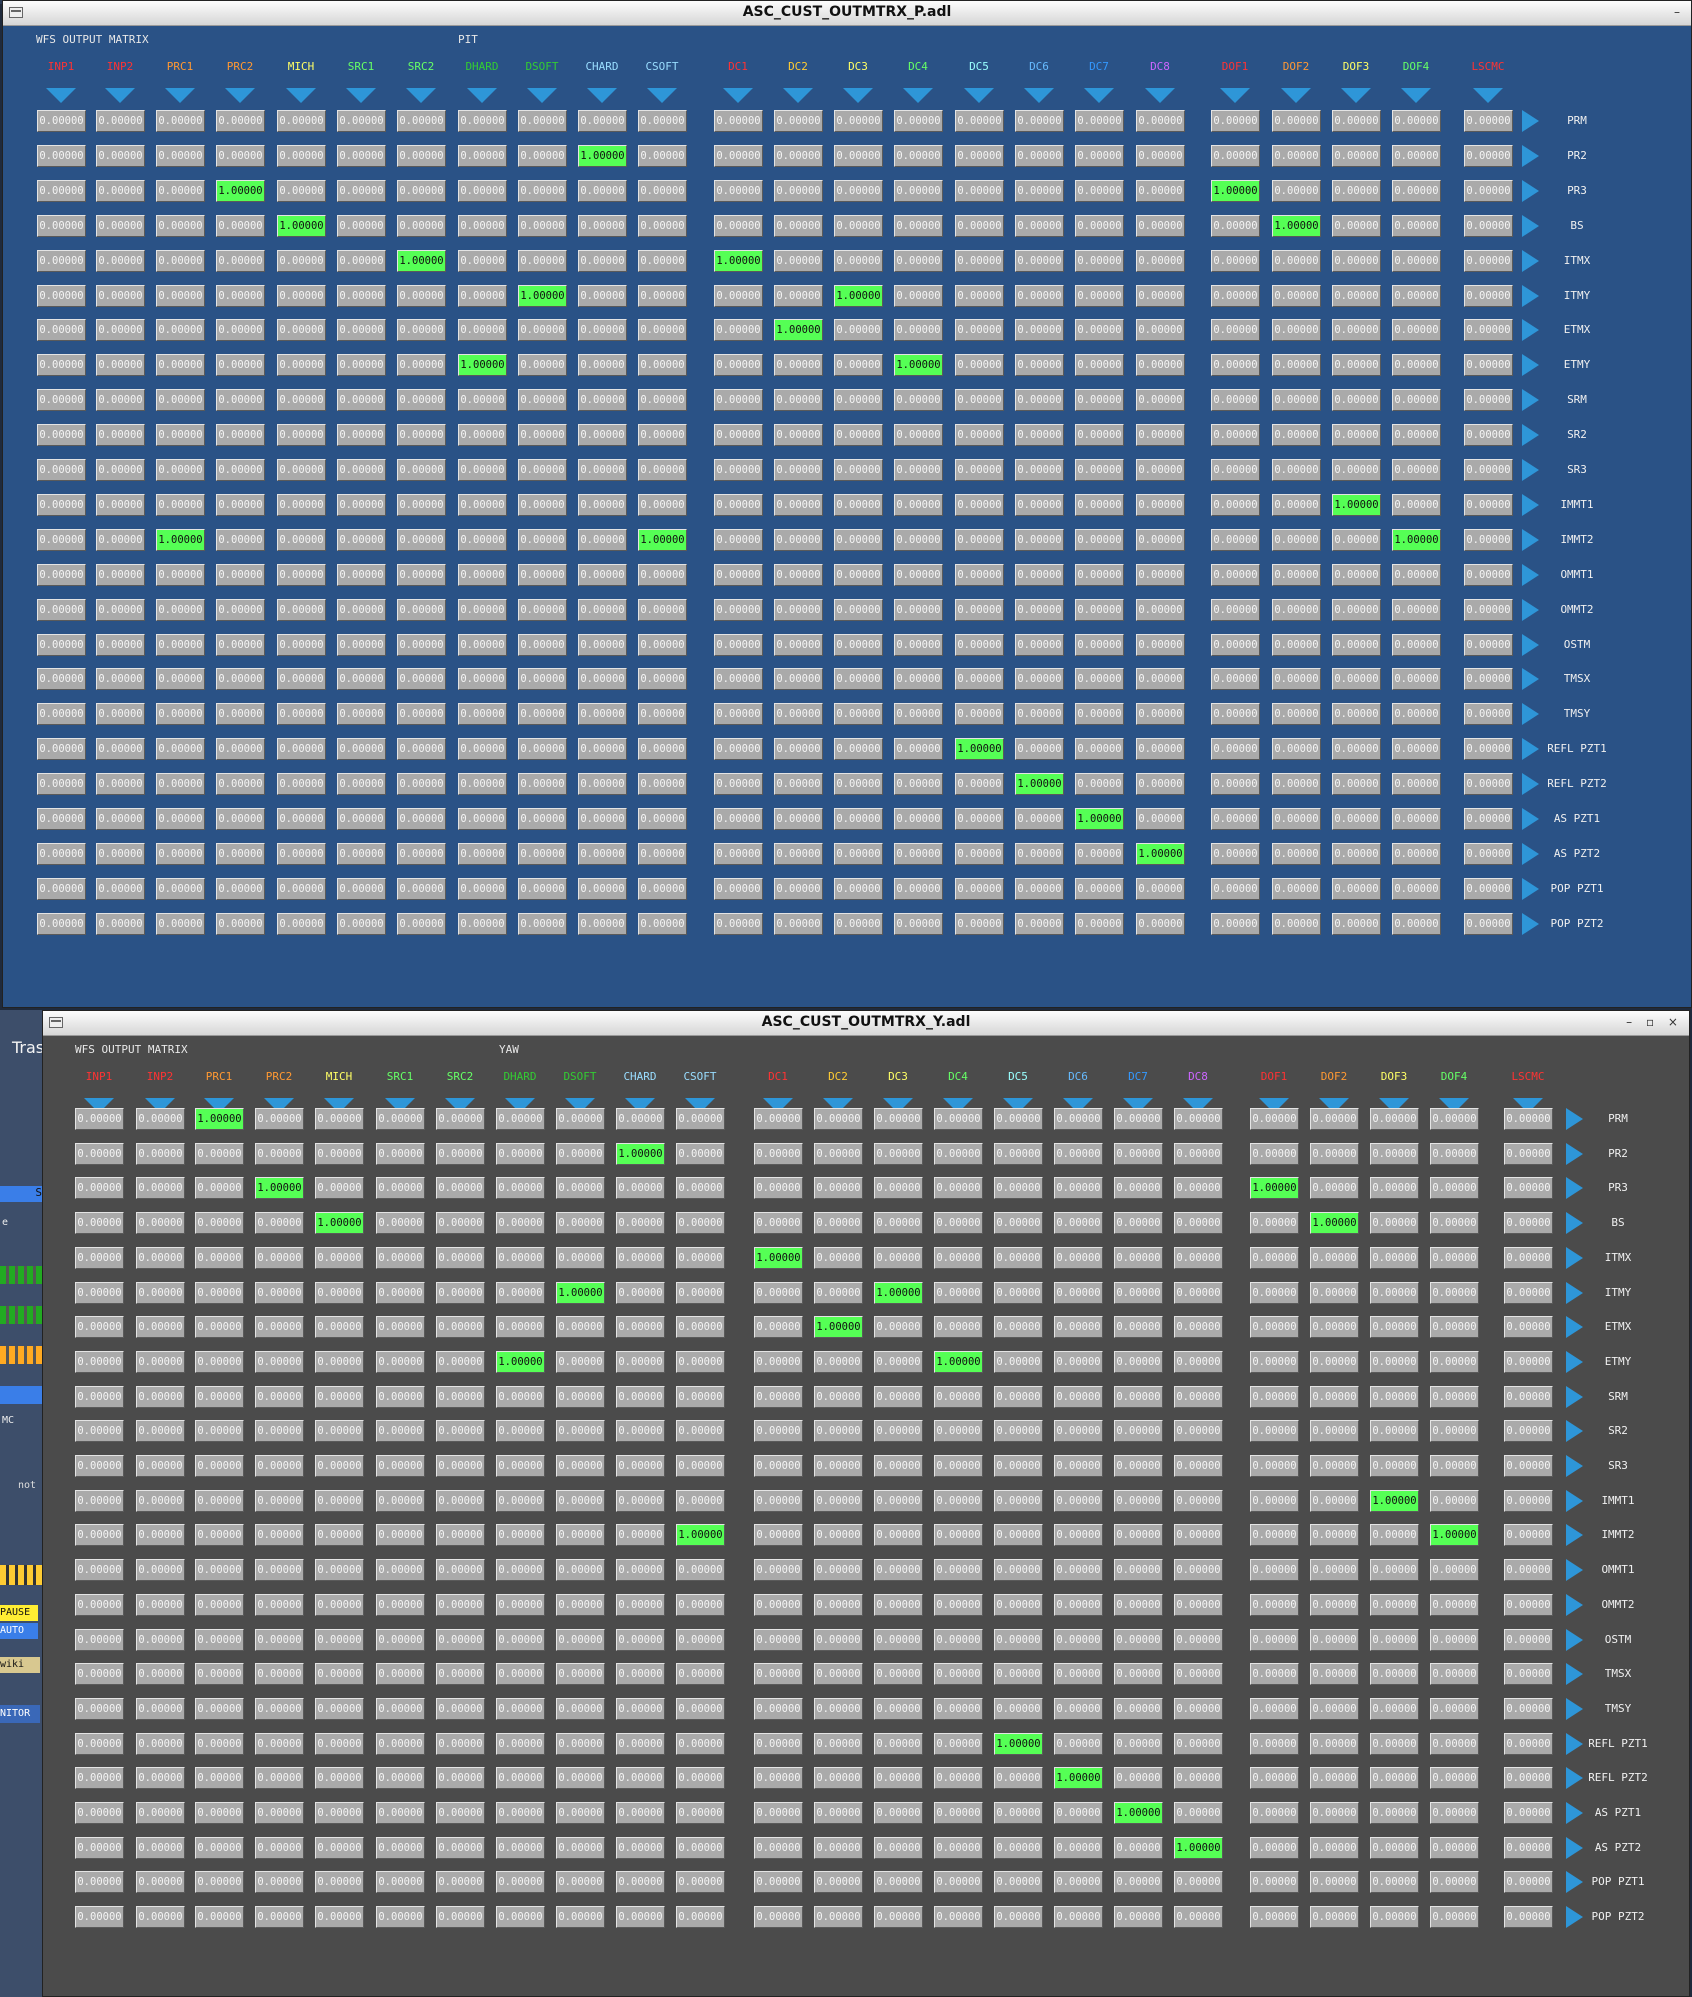 Image resolution: width=1692 pixels, height=1997 pixels. Describe the element at coordinates (56, 1022) in the screenshot. I see `window-menu-icon` at that location.